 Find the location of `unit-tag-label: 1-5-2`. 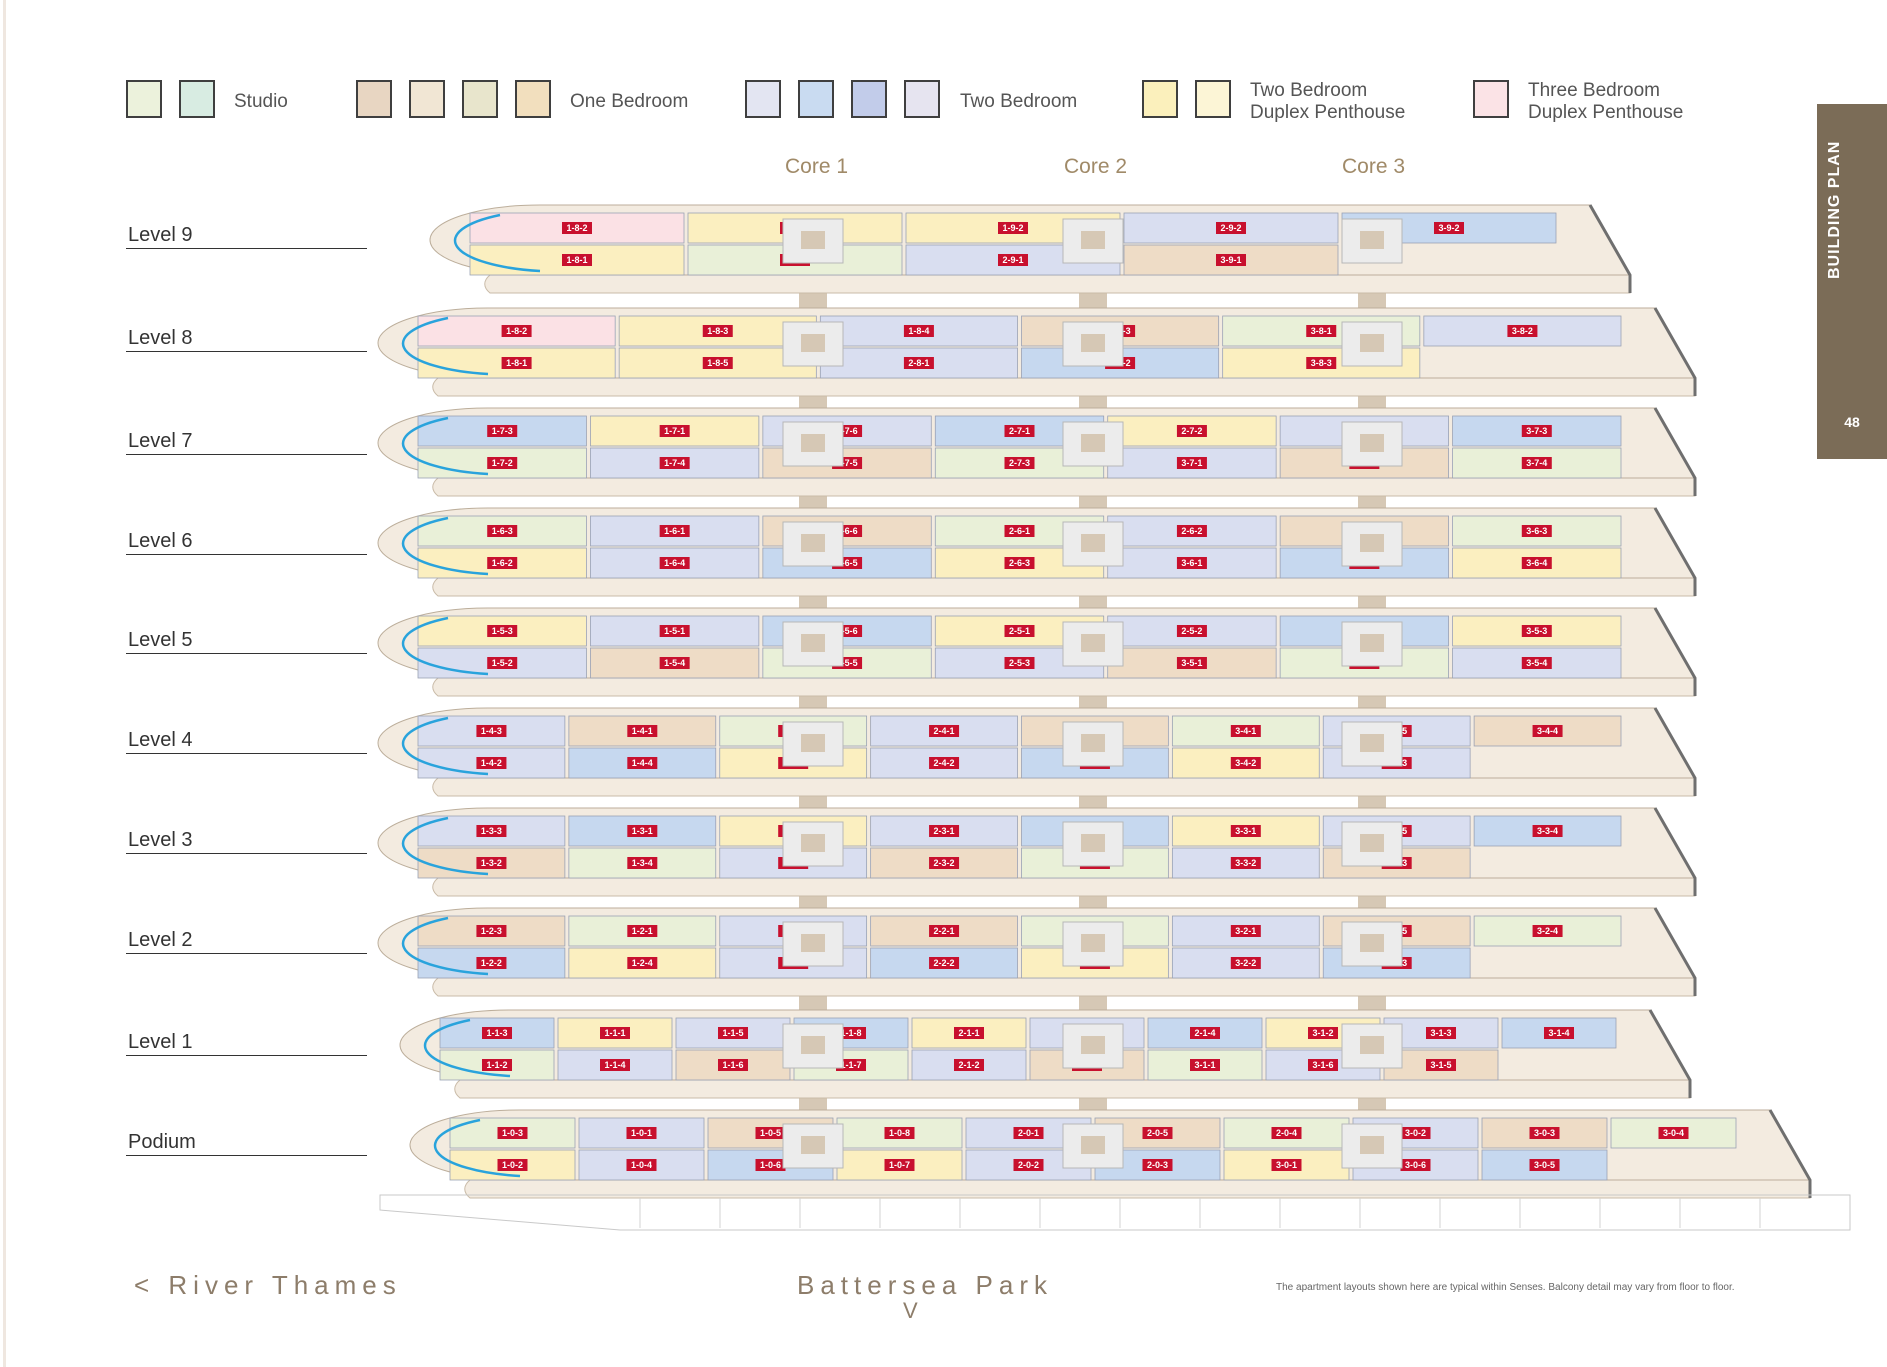

unit-tag-label: 1-5-2 is located at coordinates (502, 663).